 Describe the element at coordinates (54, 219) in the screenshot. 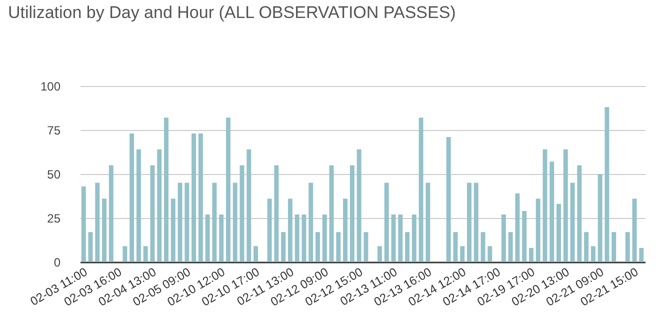

I see `y-tick-label: 25` at that location.